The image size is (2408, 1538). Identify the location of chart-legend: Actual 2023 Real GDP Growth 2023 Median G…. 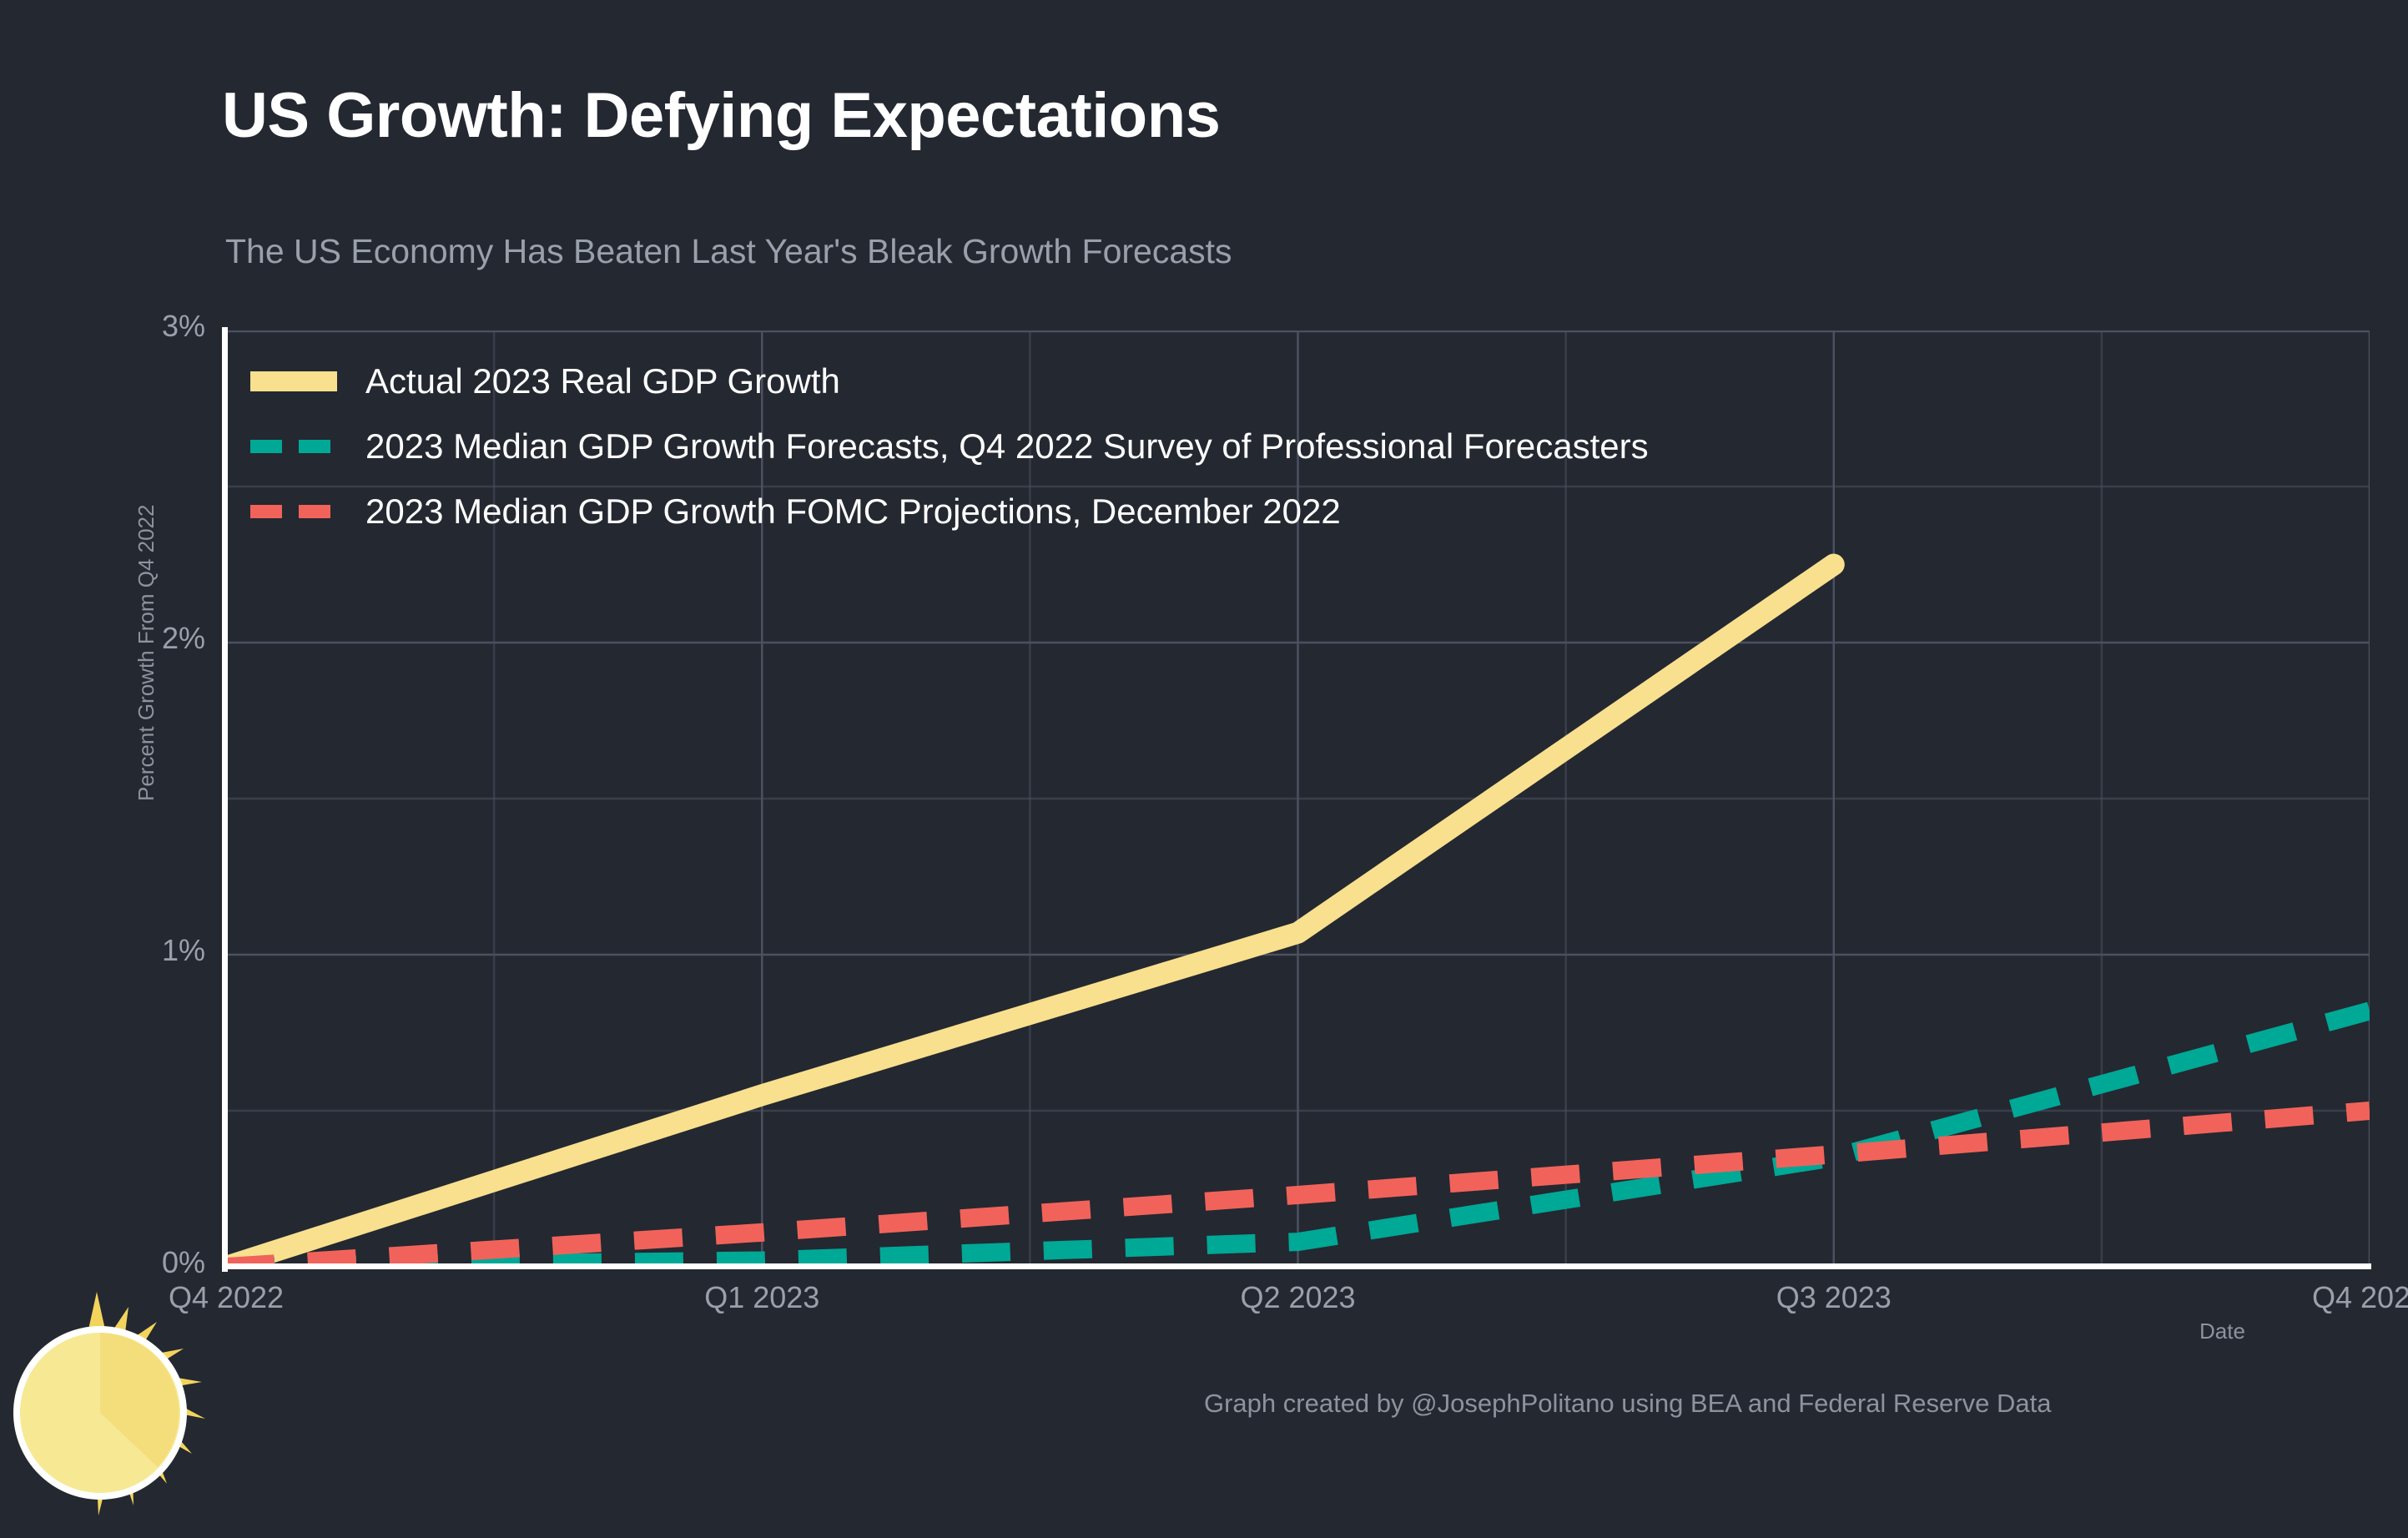
(1251, 446).